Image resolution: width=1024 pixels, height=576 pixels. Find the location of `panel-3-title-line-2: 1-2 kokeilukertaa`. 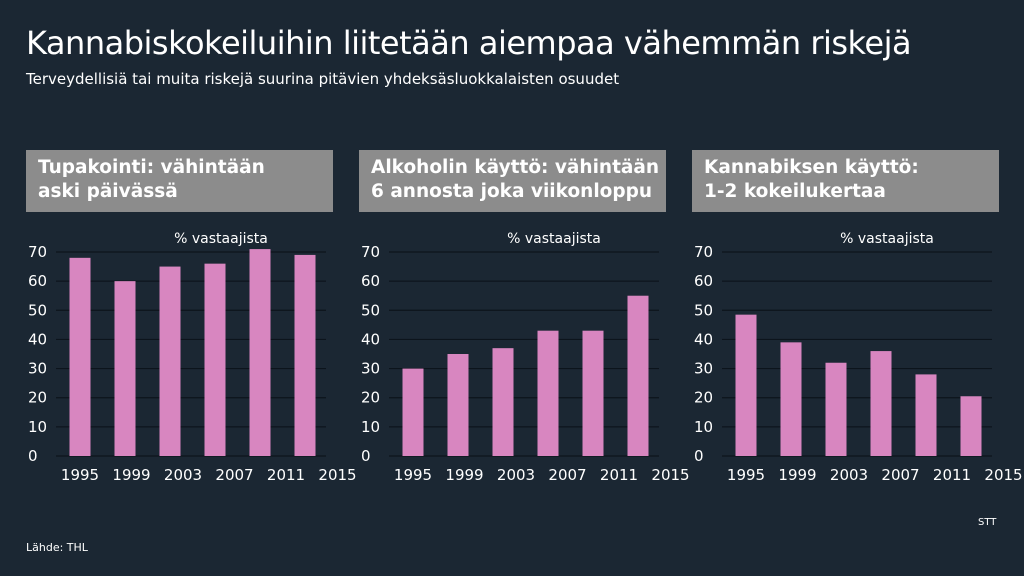

panel-3-title-line-2: 1-2 kokeilukertaa is located at coordinates (795, 191).